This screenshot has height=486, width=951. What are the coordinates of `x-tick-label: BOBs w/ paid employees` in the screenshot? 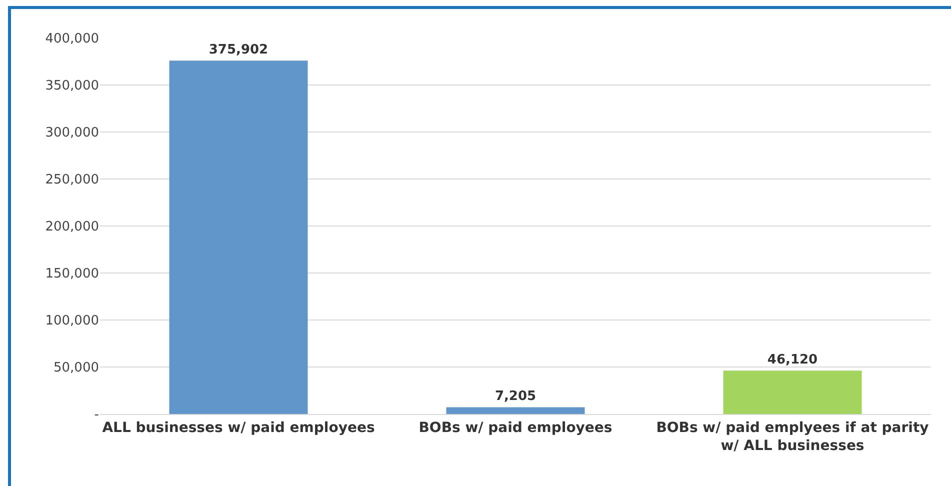 It's located at (515, 428).